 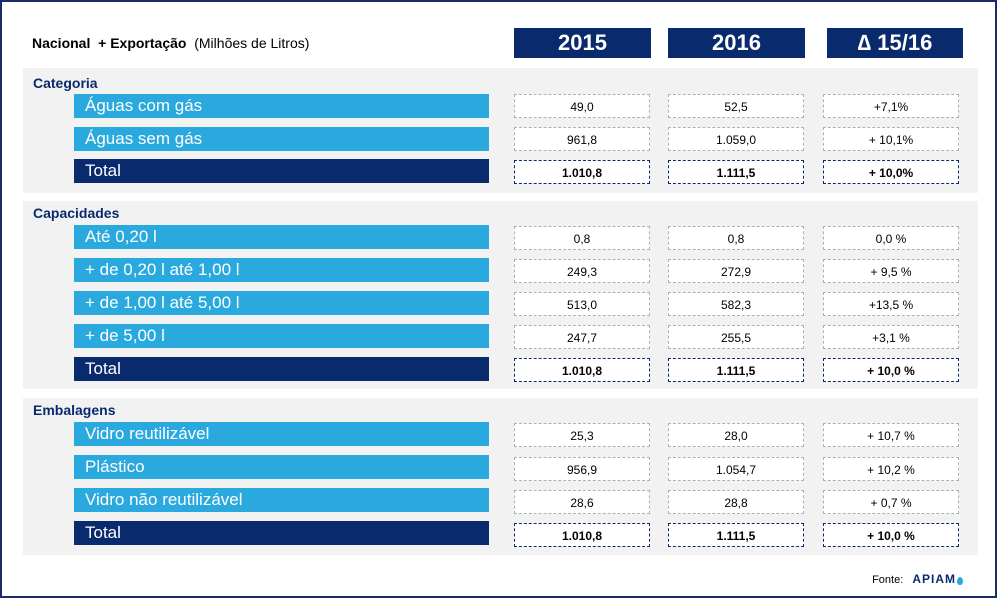 I want to click on cell-2016: 28,0, so click(x=736, y=435).